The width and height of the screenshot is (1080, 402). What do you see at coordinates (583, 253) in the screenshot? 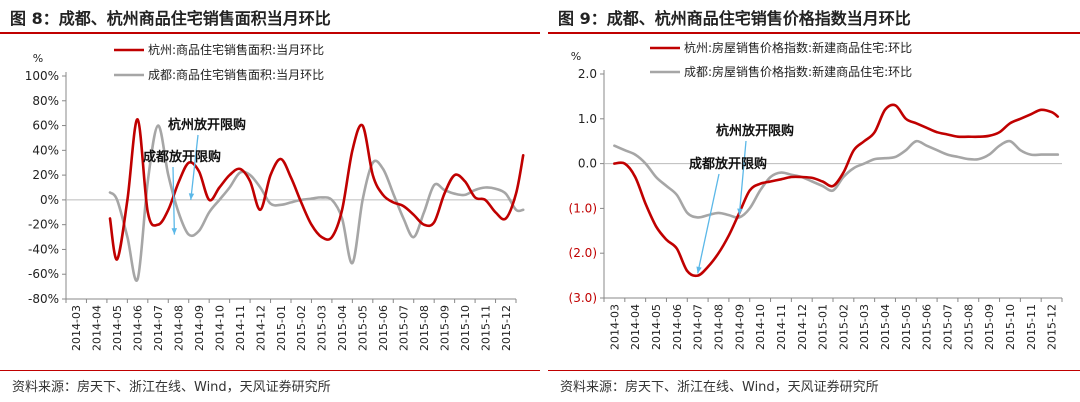
I see `y-tick-label: (2.0)` at bounding box center [583, 253].